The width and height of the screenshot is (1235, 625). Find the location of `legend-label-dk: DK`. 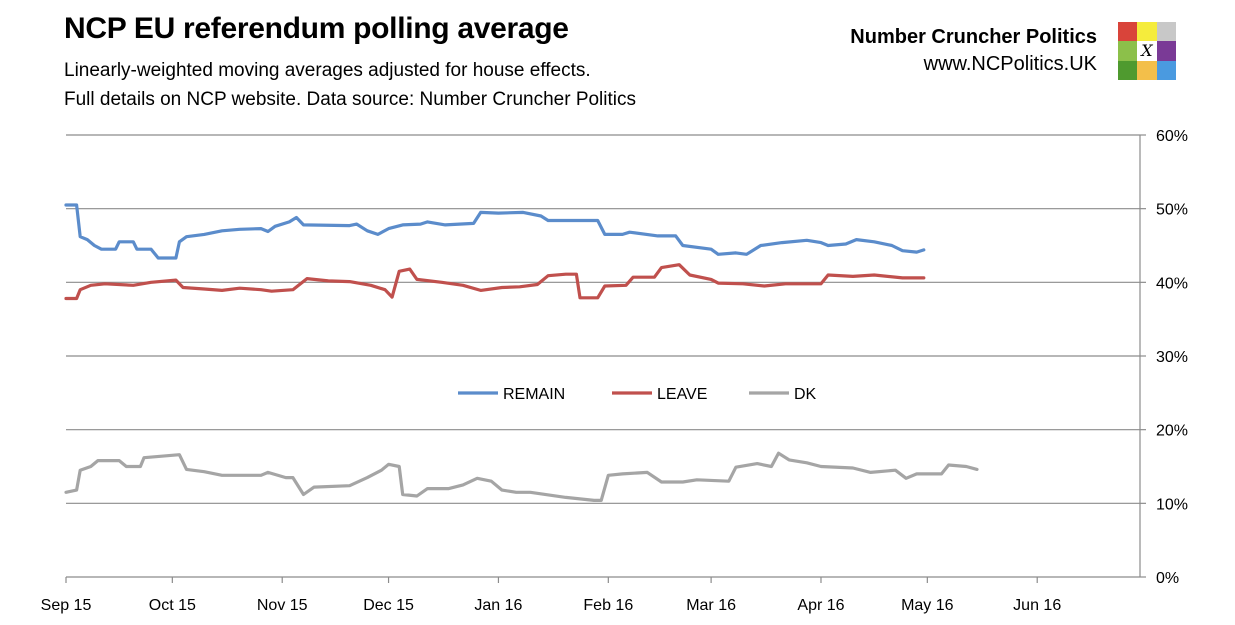

legend-label-dk: DK is located at coordinates (805, 394).